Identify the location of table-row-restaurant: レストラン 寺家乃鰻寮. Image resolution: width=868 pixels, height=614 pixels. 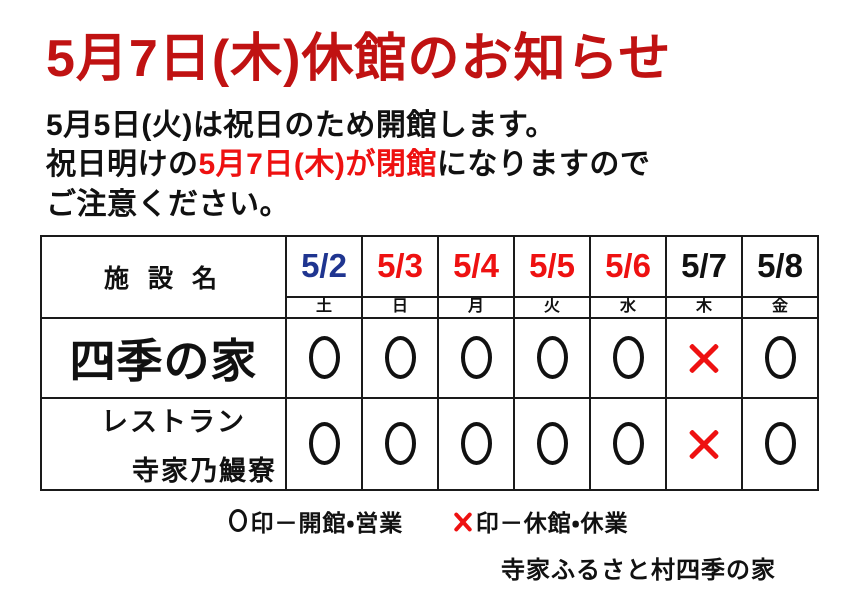
(429, 443).